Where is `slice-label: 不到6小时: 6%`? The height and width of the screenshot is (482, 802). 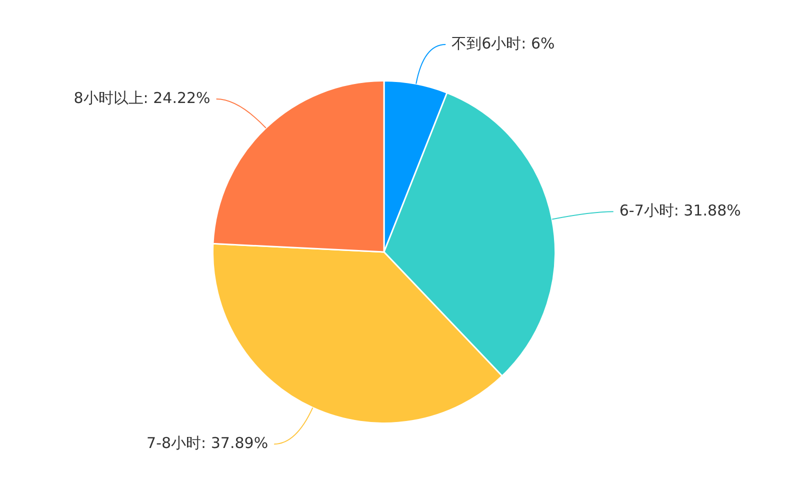
slice-label: 不到6小时: 6% is located at coordinates (503, 43).